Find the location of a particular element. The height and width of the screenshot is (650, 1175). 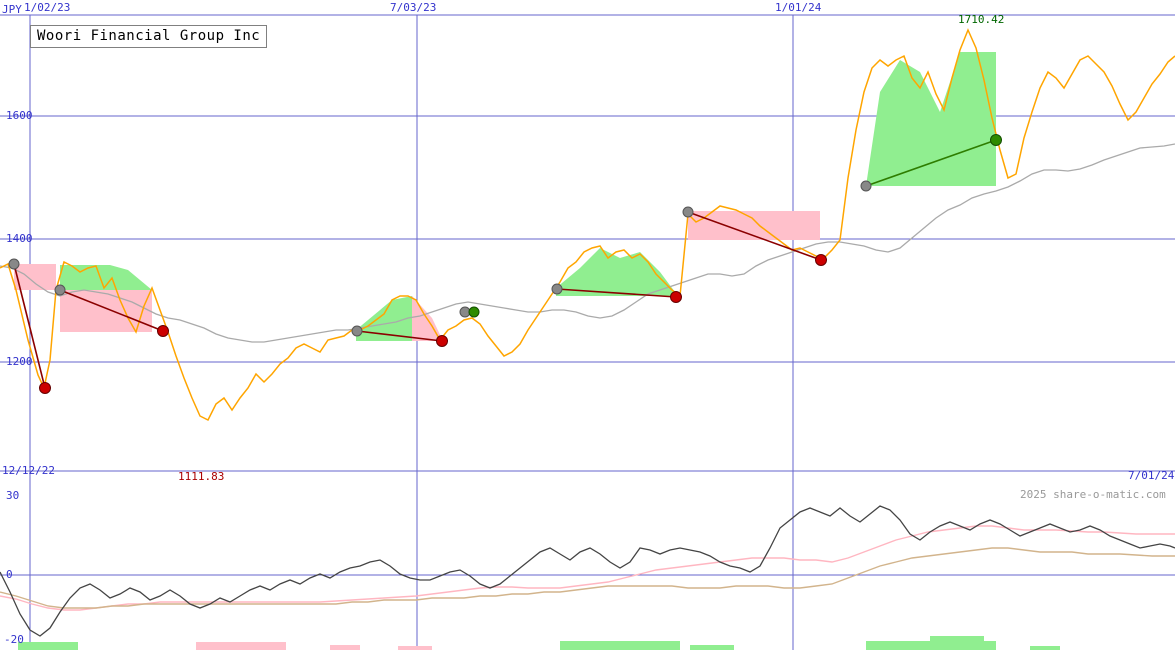

indicator-tick-minus20: -20 is located at coordinates (14, 639).